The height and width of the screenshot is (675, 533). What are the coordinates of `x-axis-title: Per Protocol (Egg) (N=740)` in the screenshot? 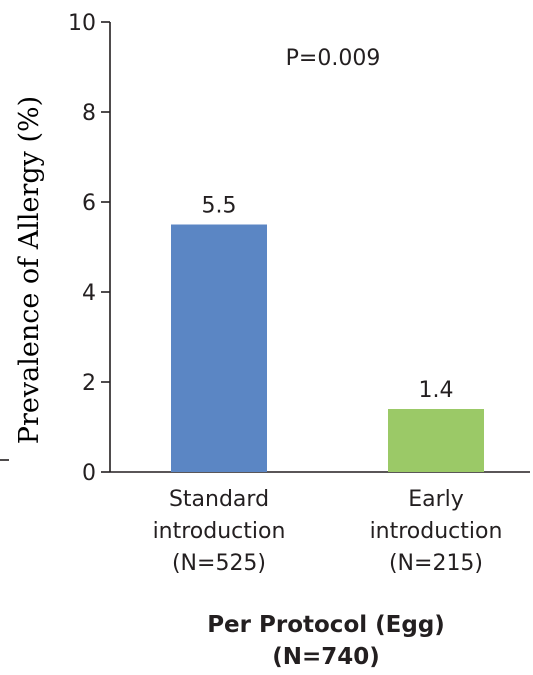 It's located at (326, 641).